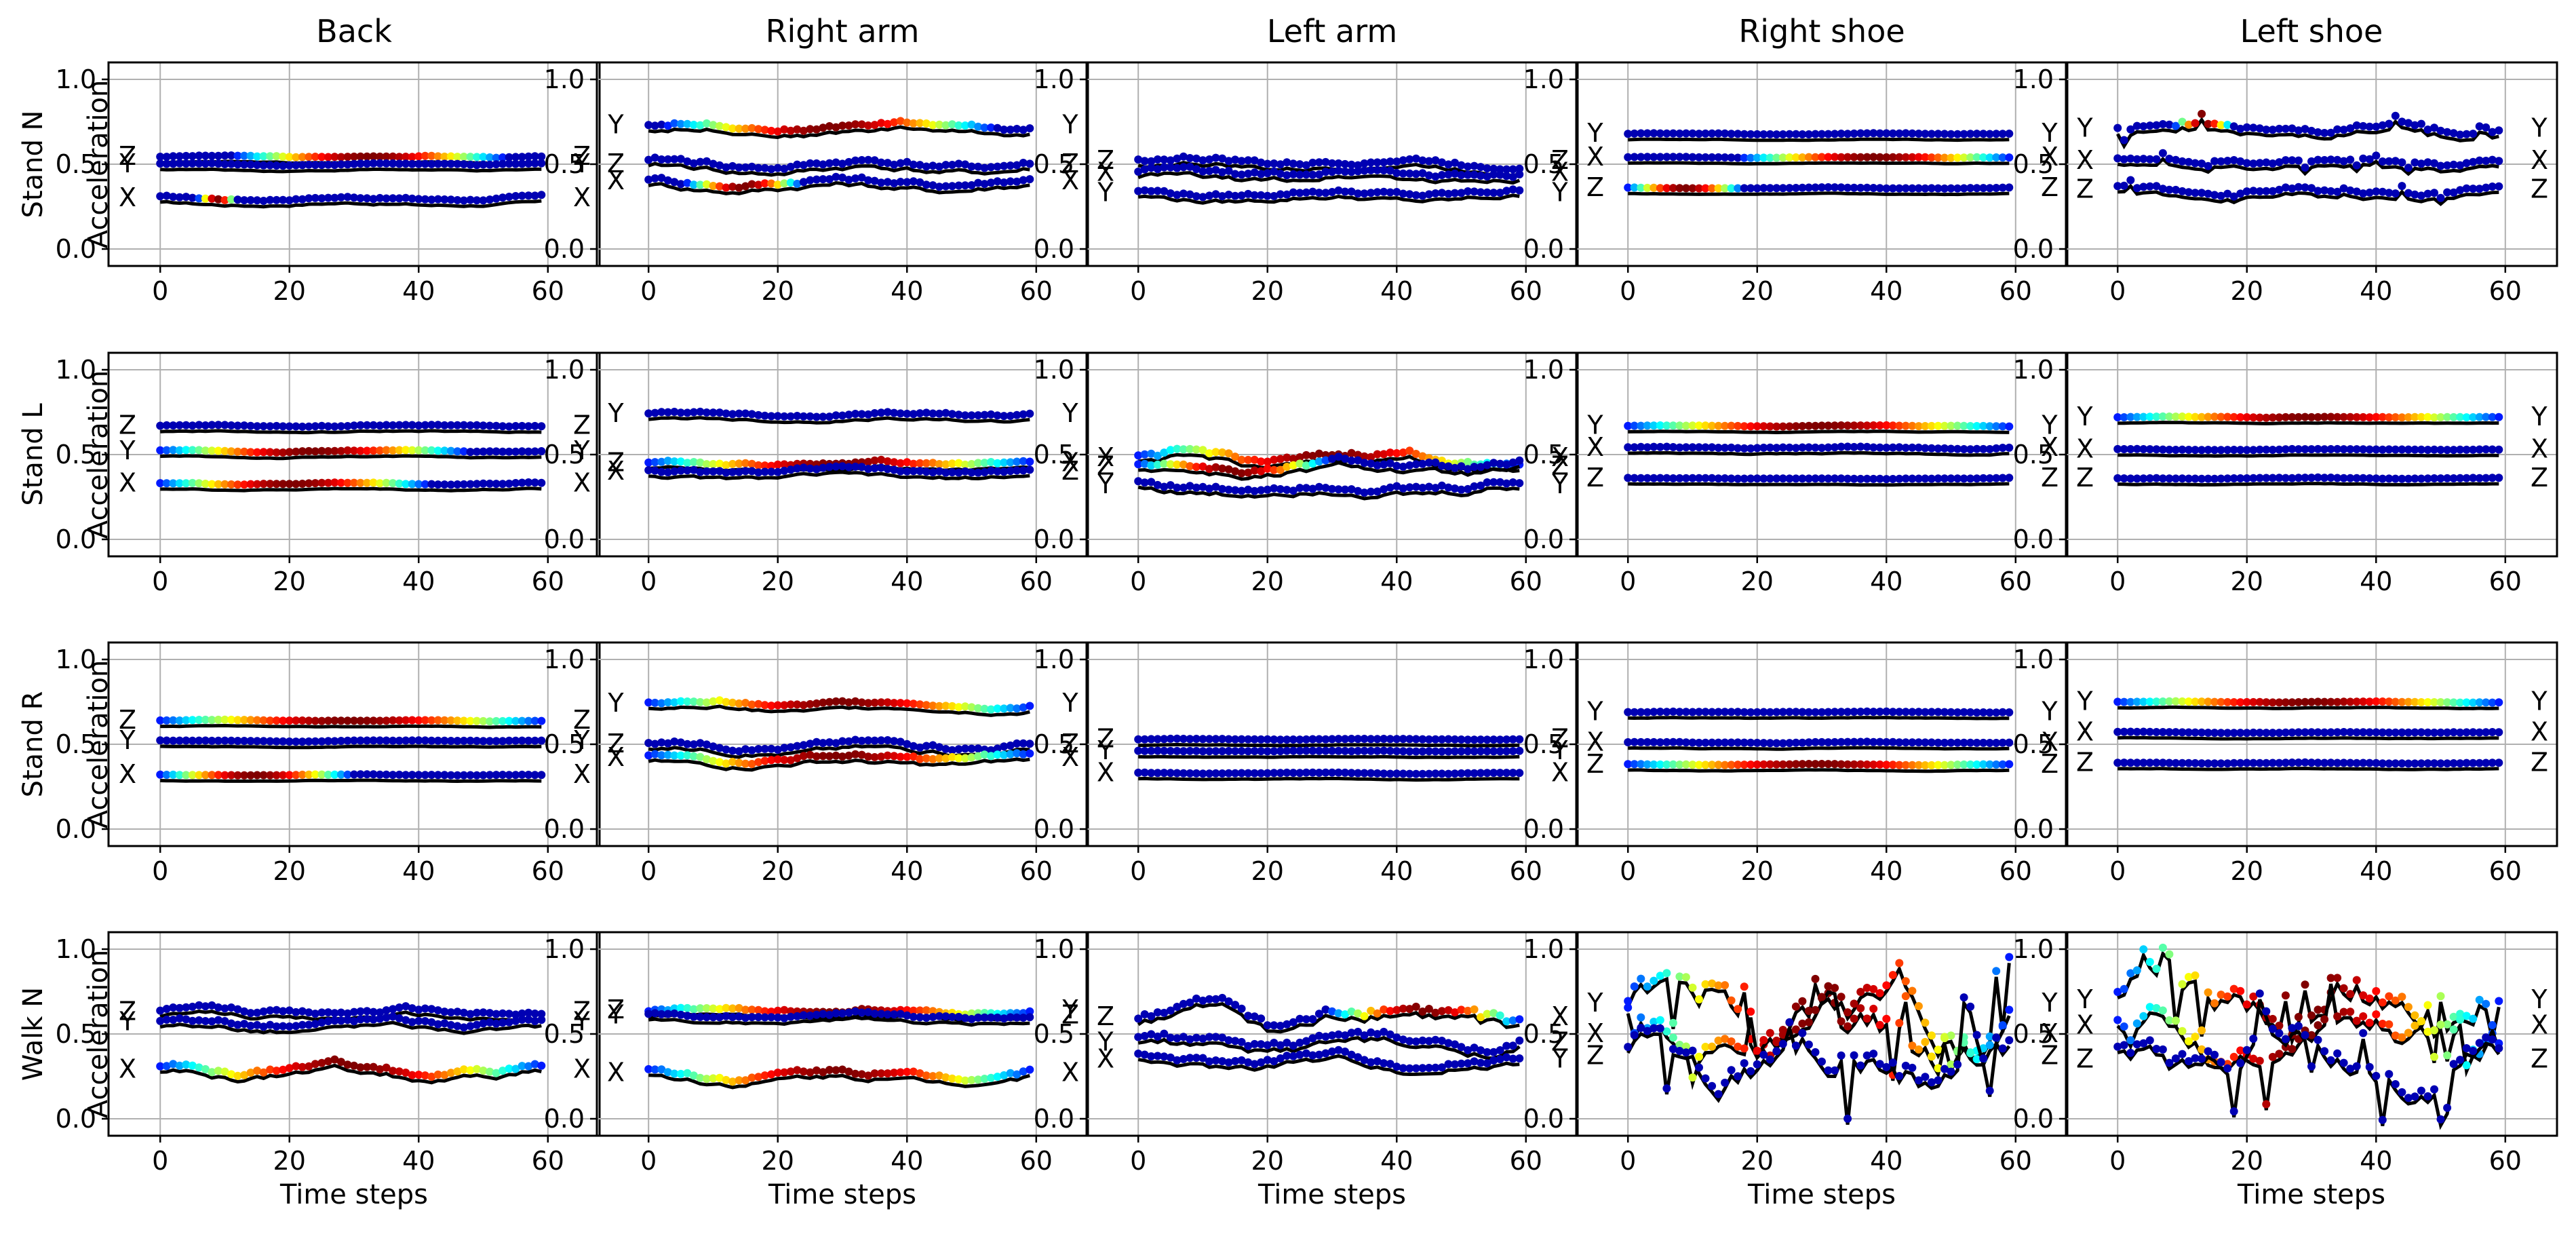  Describe the element at coordinates (548, 871) in the screenshot. I see `x-tick-label: 60` at that location.